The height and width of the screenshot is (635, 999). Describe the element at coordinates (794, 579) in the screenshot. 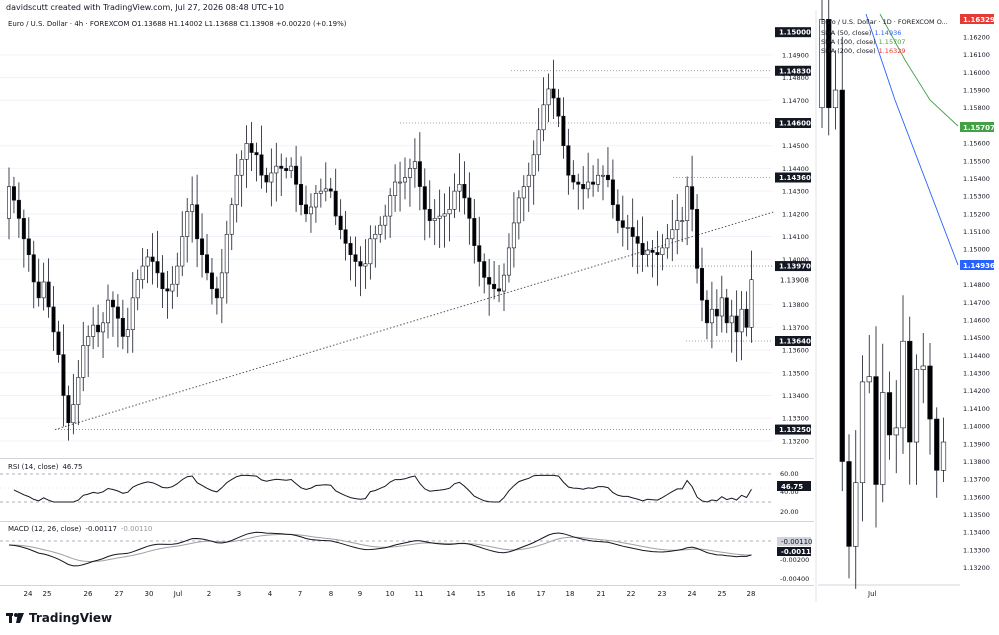

I see `macd-level-2: -0.00400` at that location.